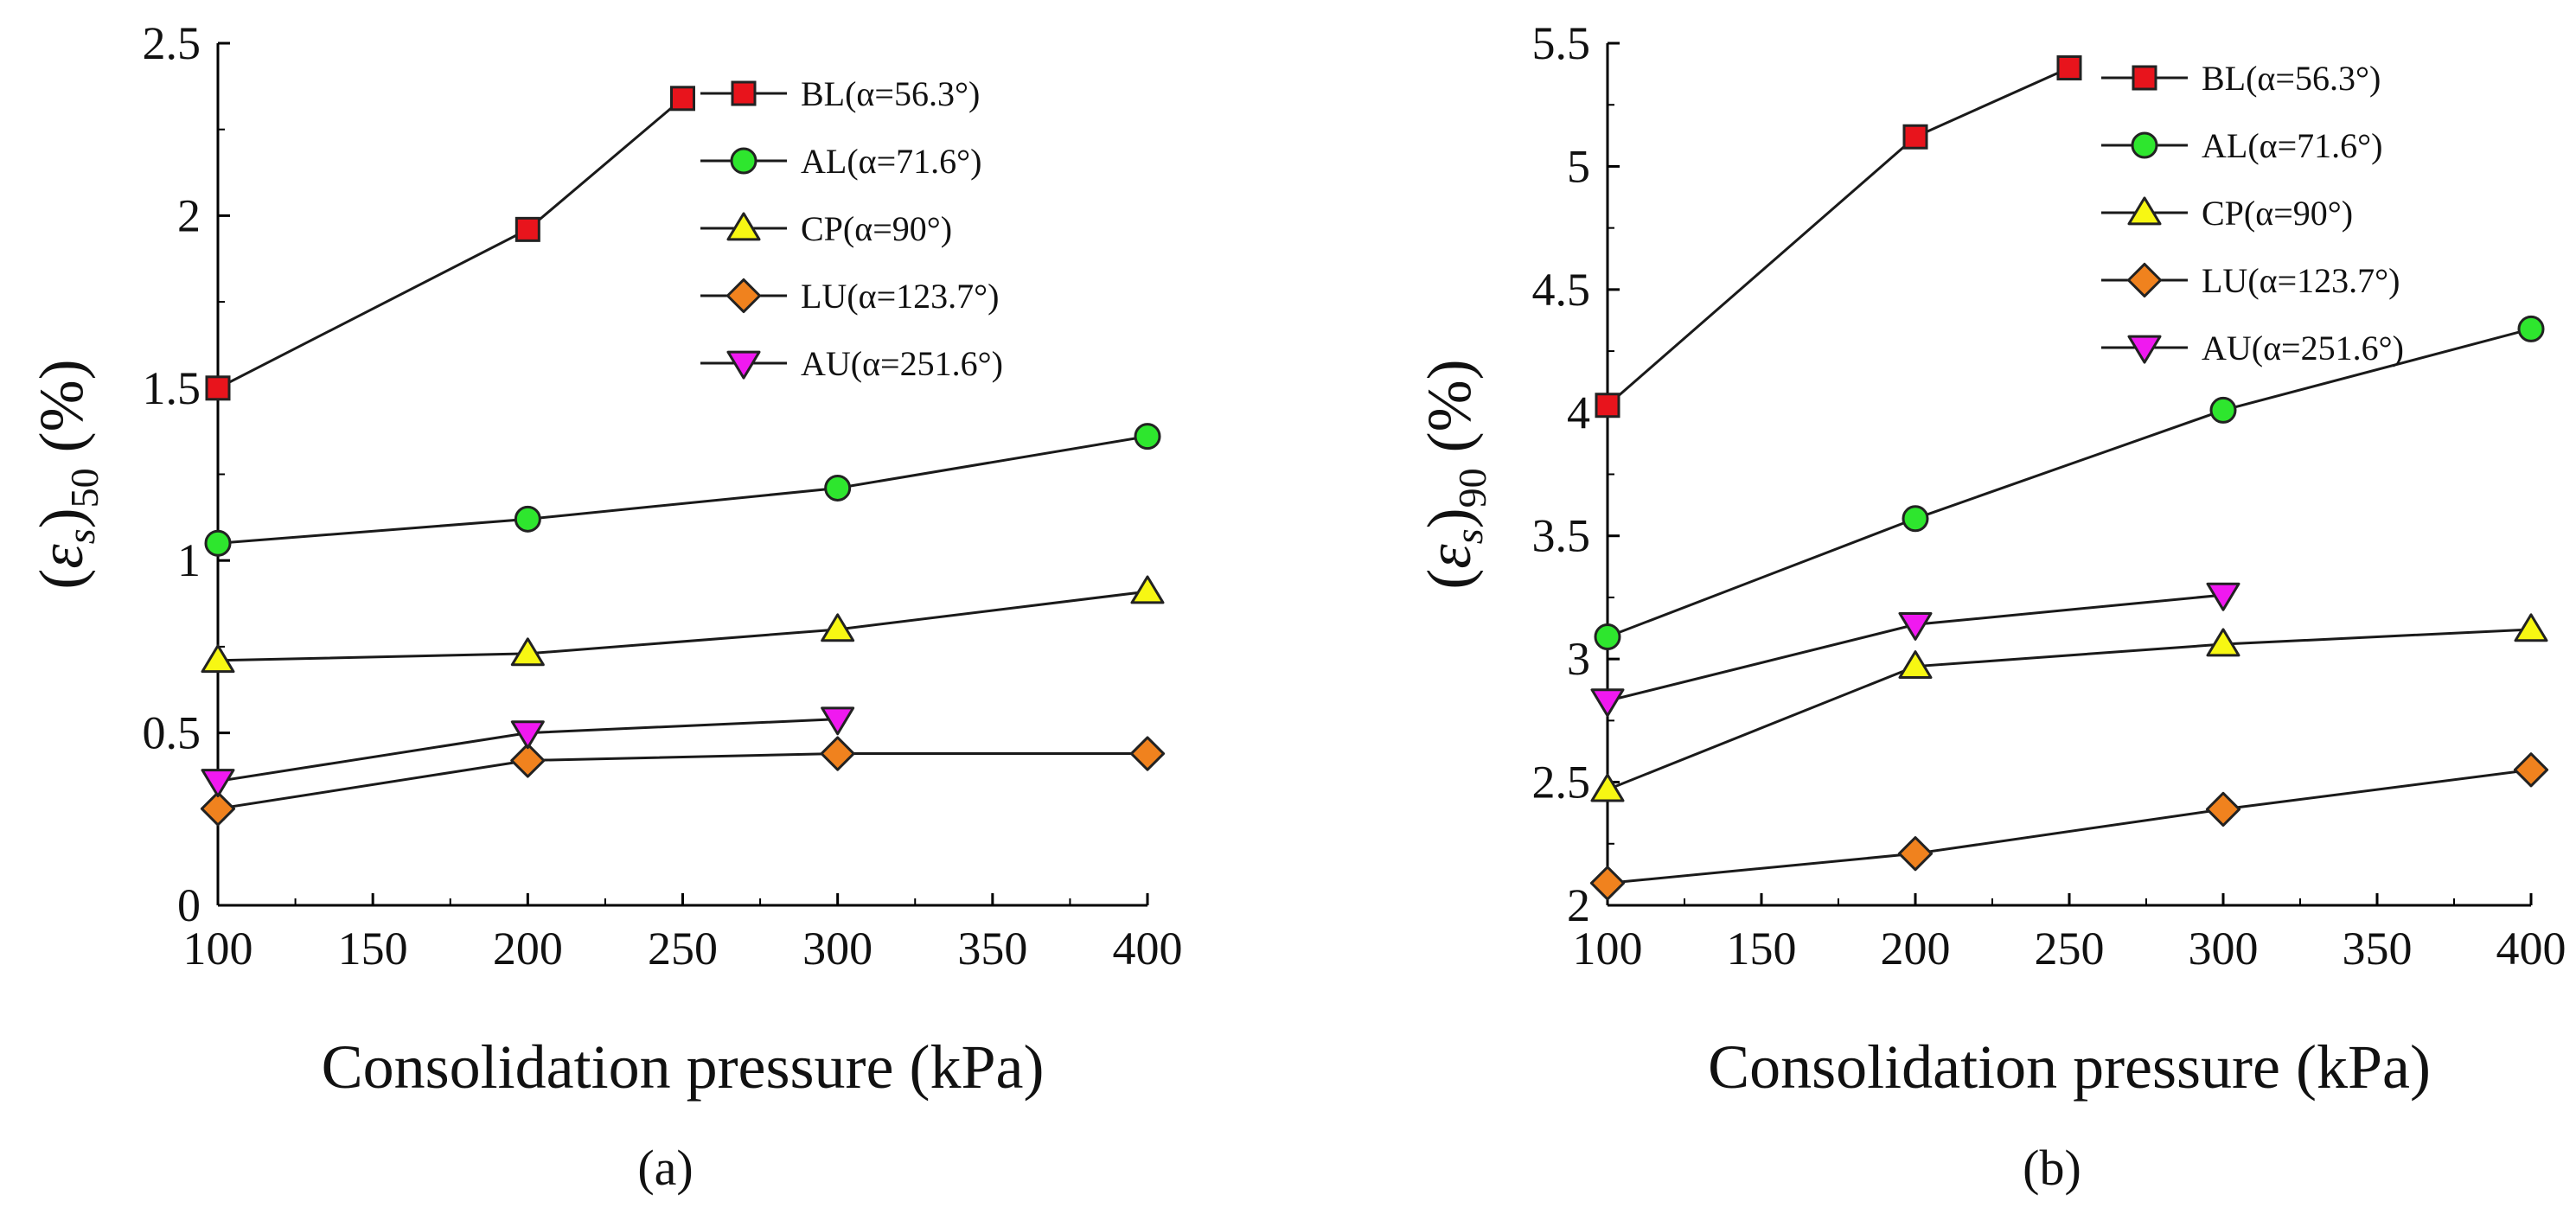 The image size is (2576, 1214). I want to click on y-tick-label: 1, so click(189, 560).